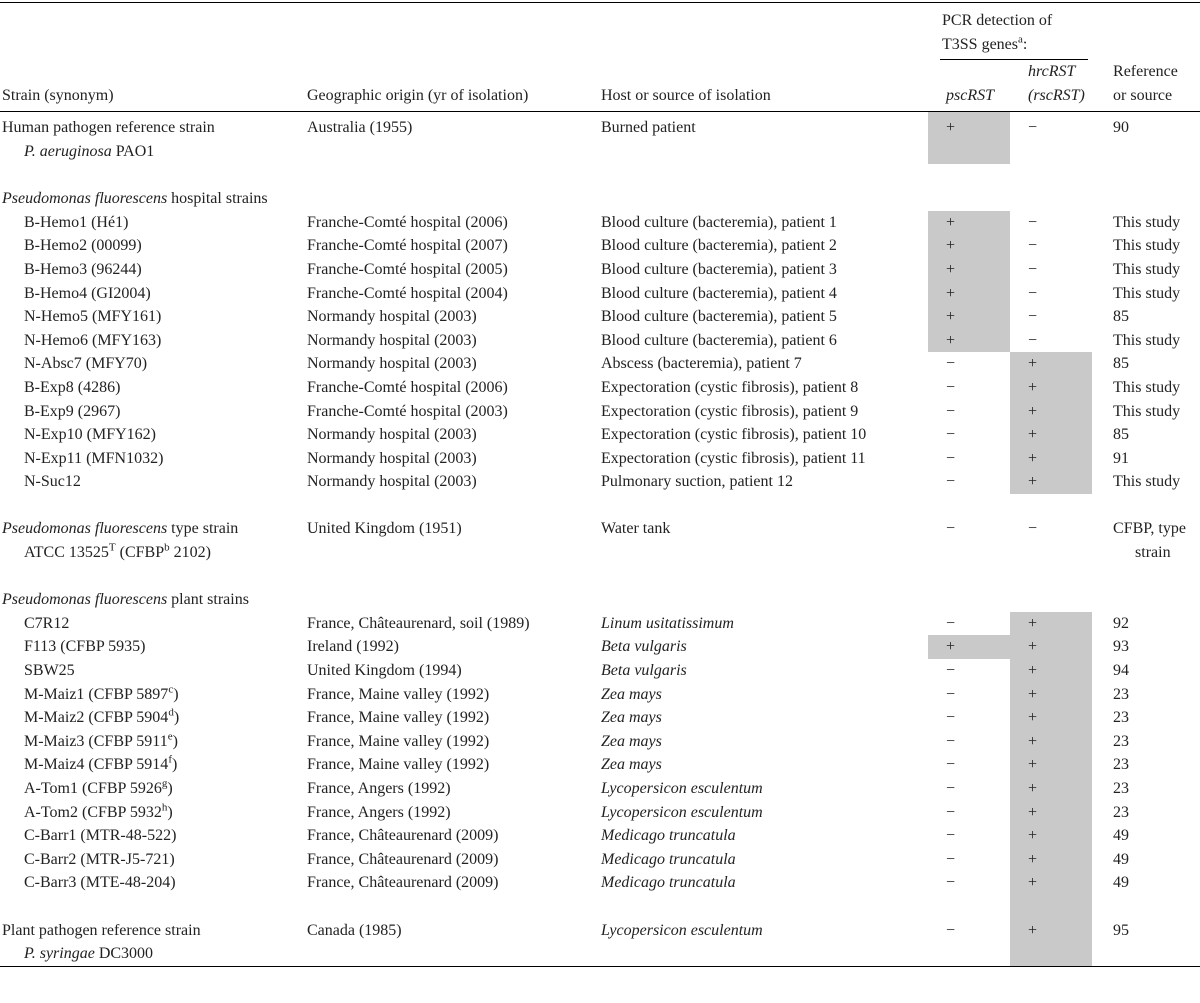 The width and height of the screenshot is (1200, 1003). I want to click on table-cell: Beta vulgaris, so click(764, 671).